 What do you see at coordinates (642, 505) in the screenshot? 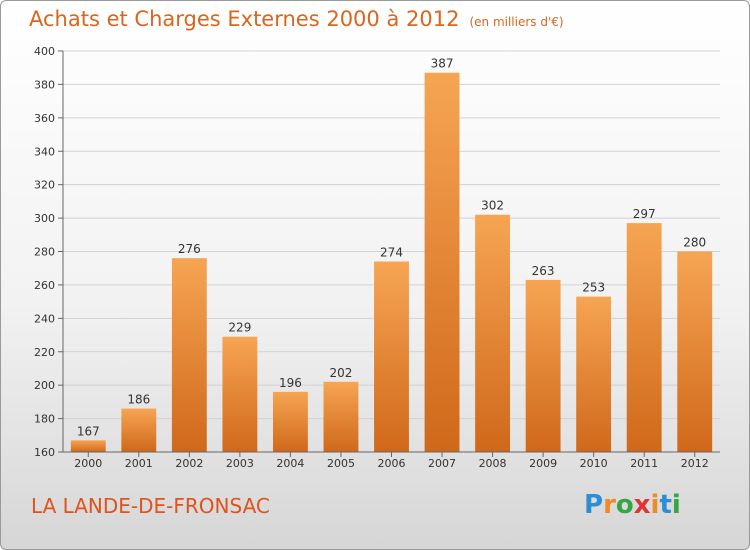
I see `logo-letter: x` at bounding box center [642, 505].